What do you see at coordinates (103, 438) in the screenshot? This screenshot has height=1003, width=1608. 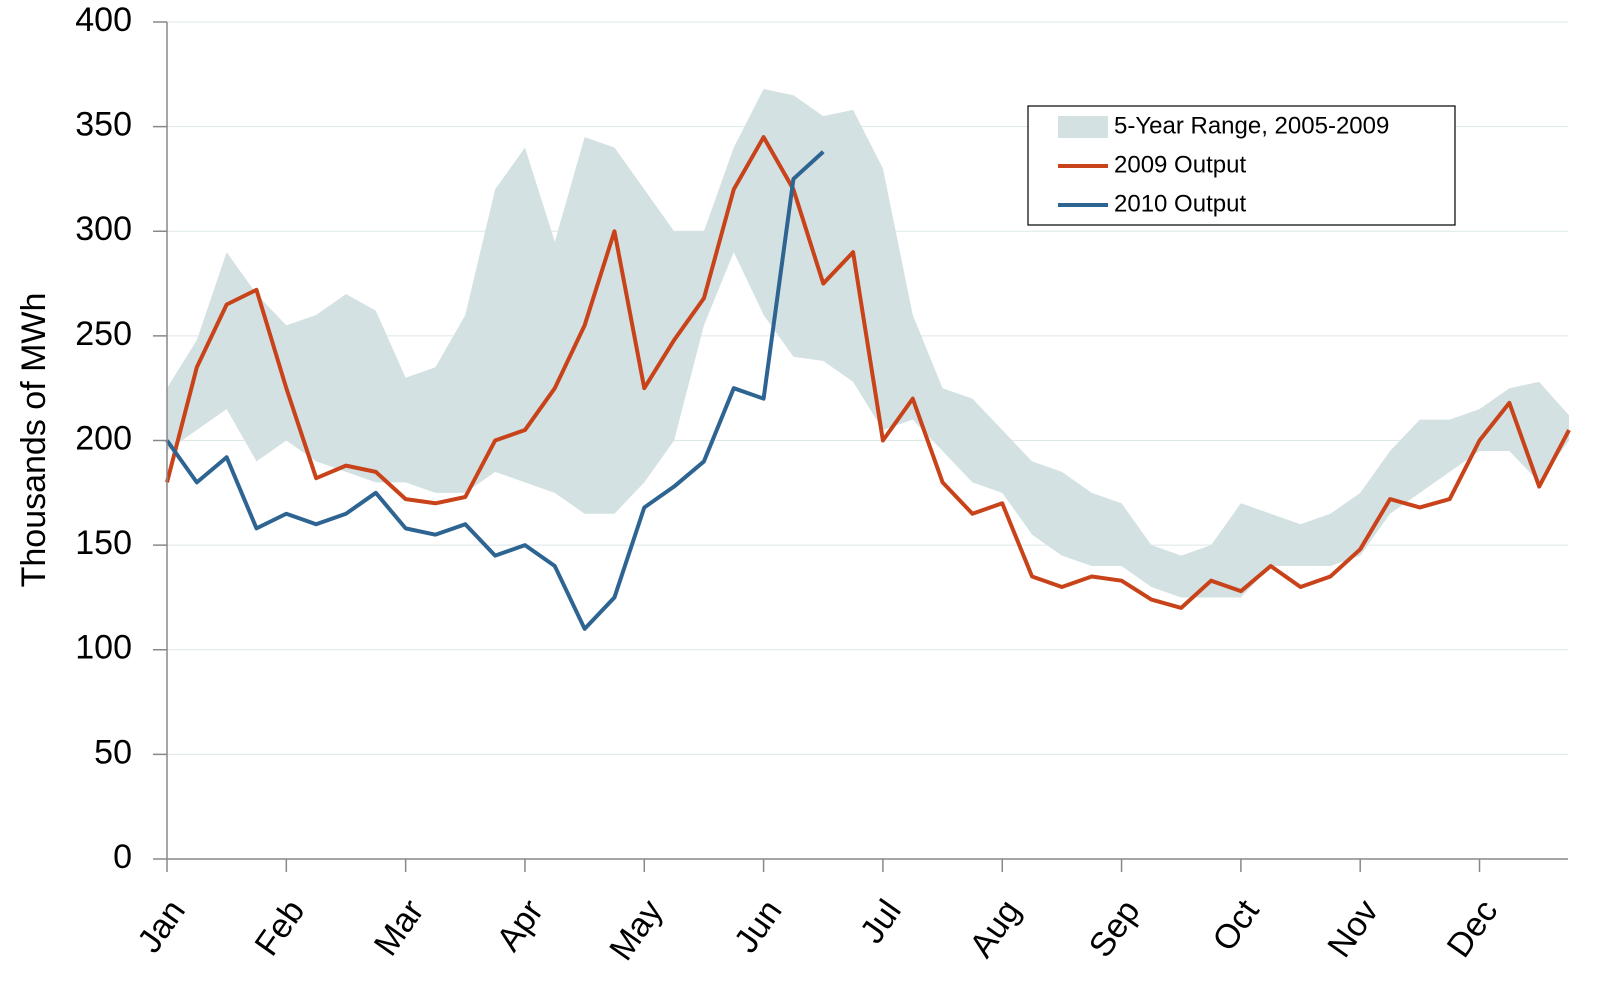 I see `y-tick-label: 200` at bounding box center [103, 438].